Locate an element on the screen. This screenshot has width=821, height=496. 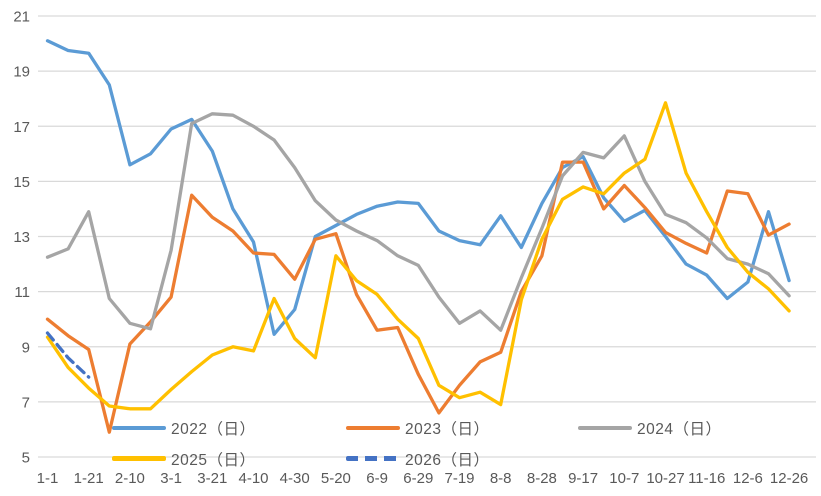
x-axis-label-4-30: 4-30 is located at coordinates (295, 478).